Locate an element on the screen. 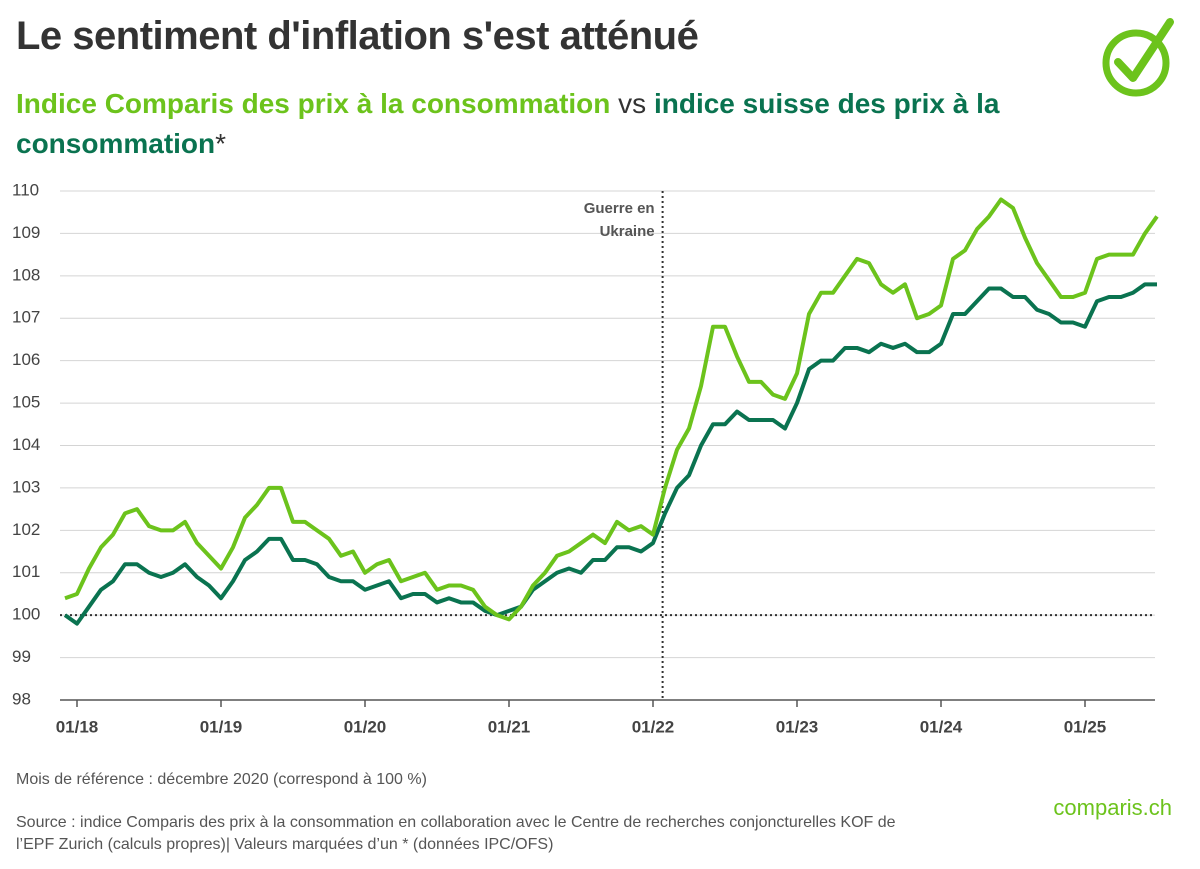 Image resolution: width=1200 pixels, height=869 pixels. x-tick-label: 01/20 is located at coordinates (365, 726).